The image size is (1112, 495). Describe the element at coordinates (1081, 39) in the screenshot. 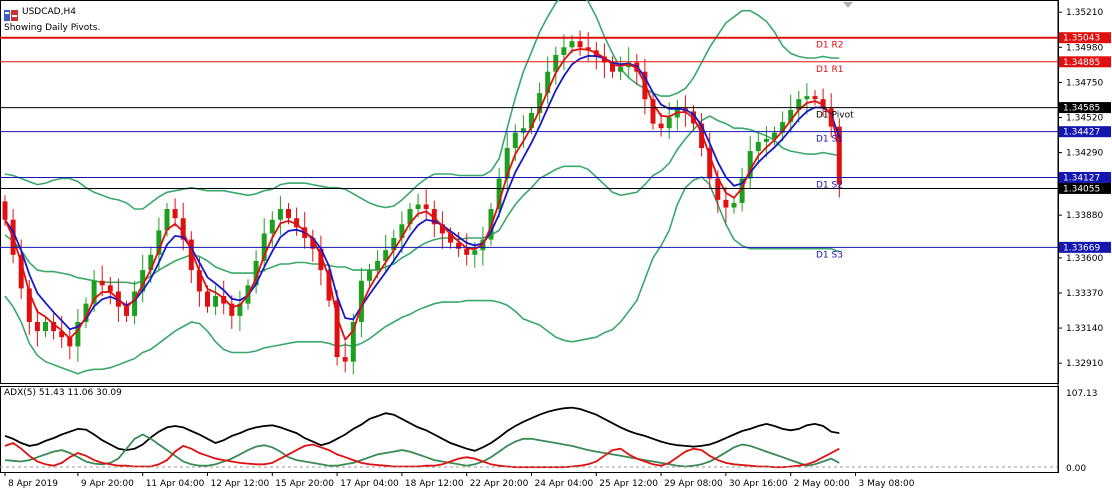

I see `pivot-price-label: 1.35043` at that location.